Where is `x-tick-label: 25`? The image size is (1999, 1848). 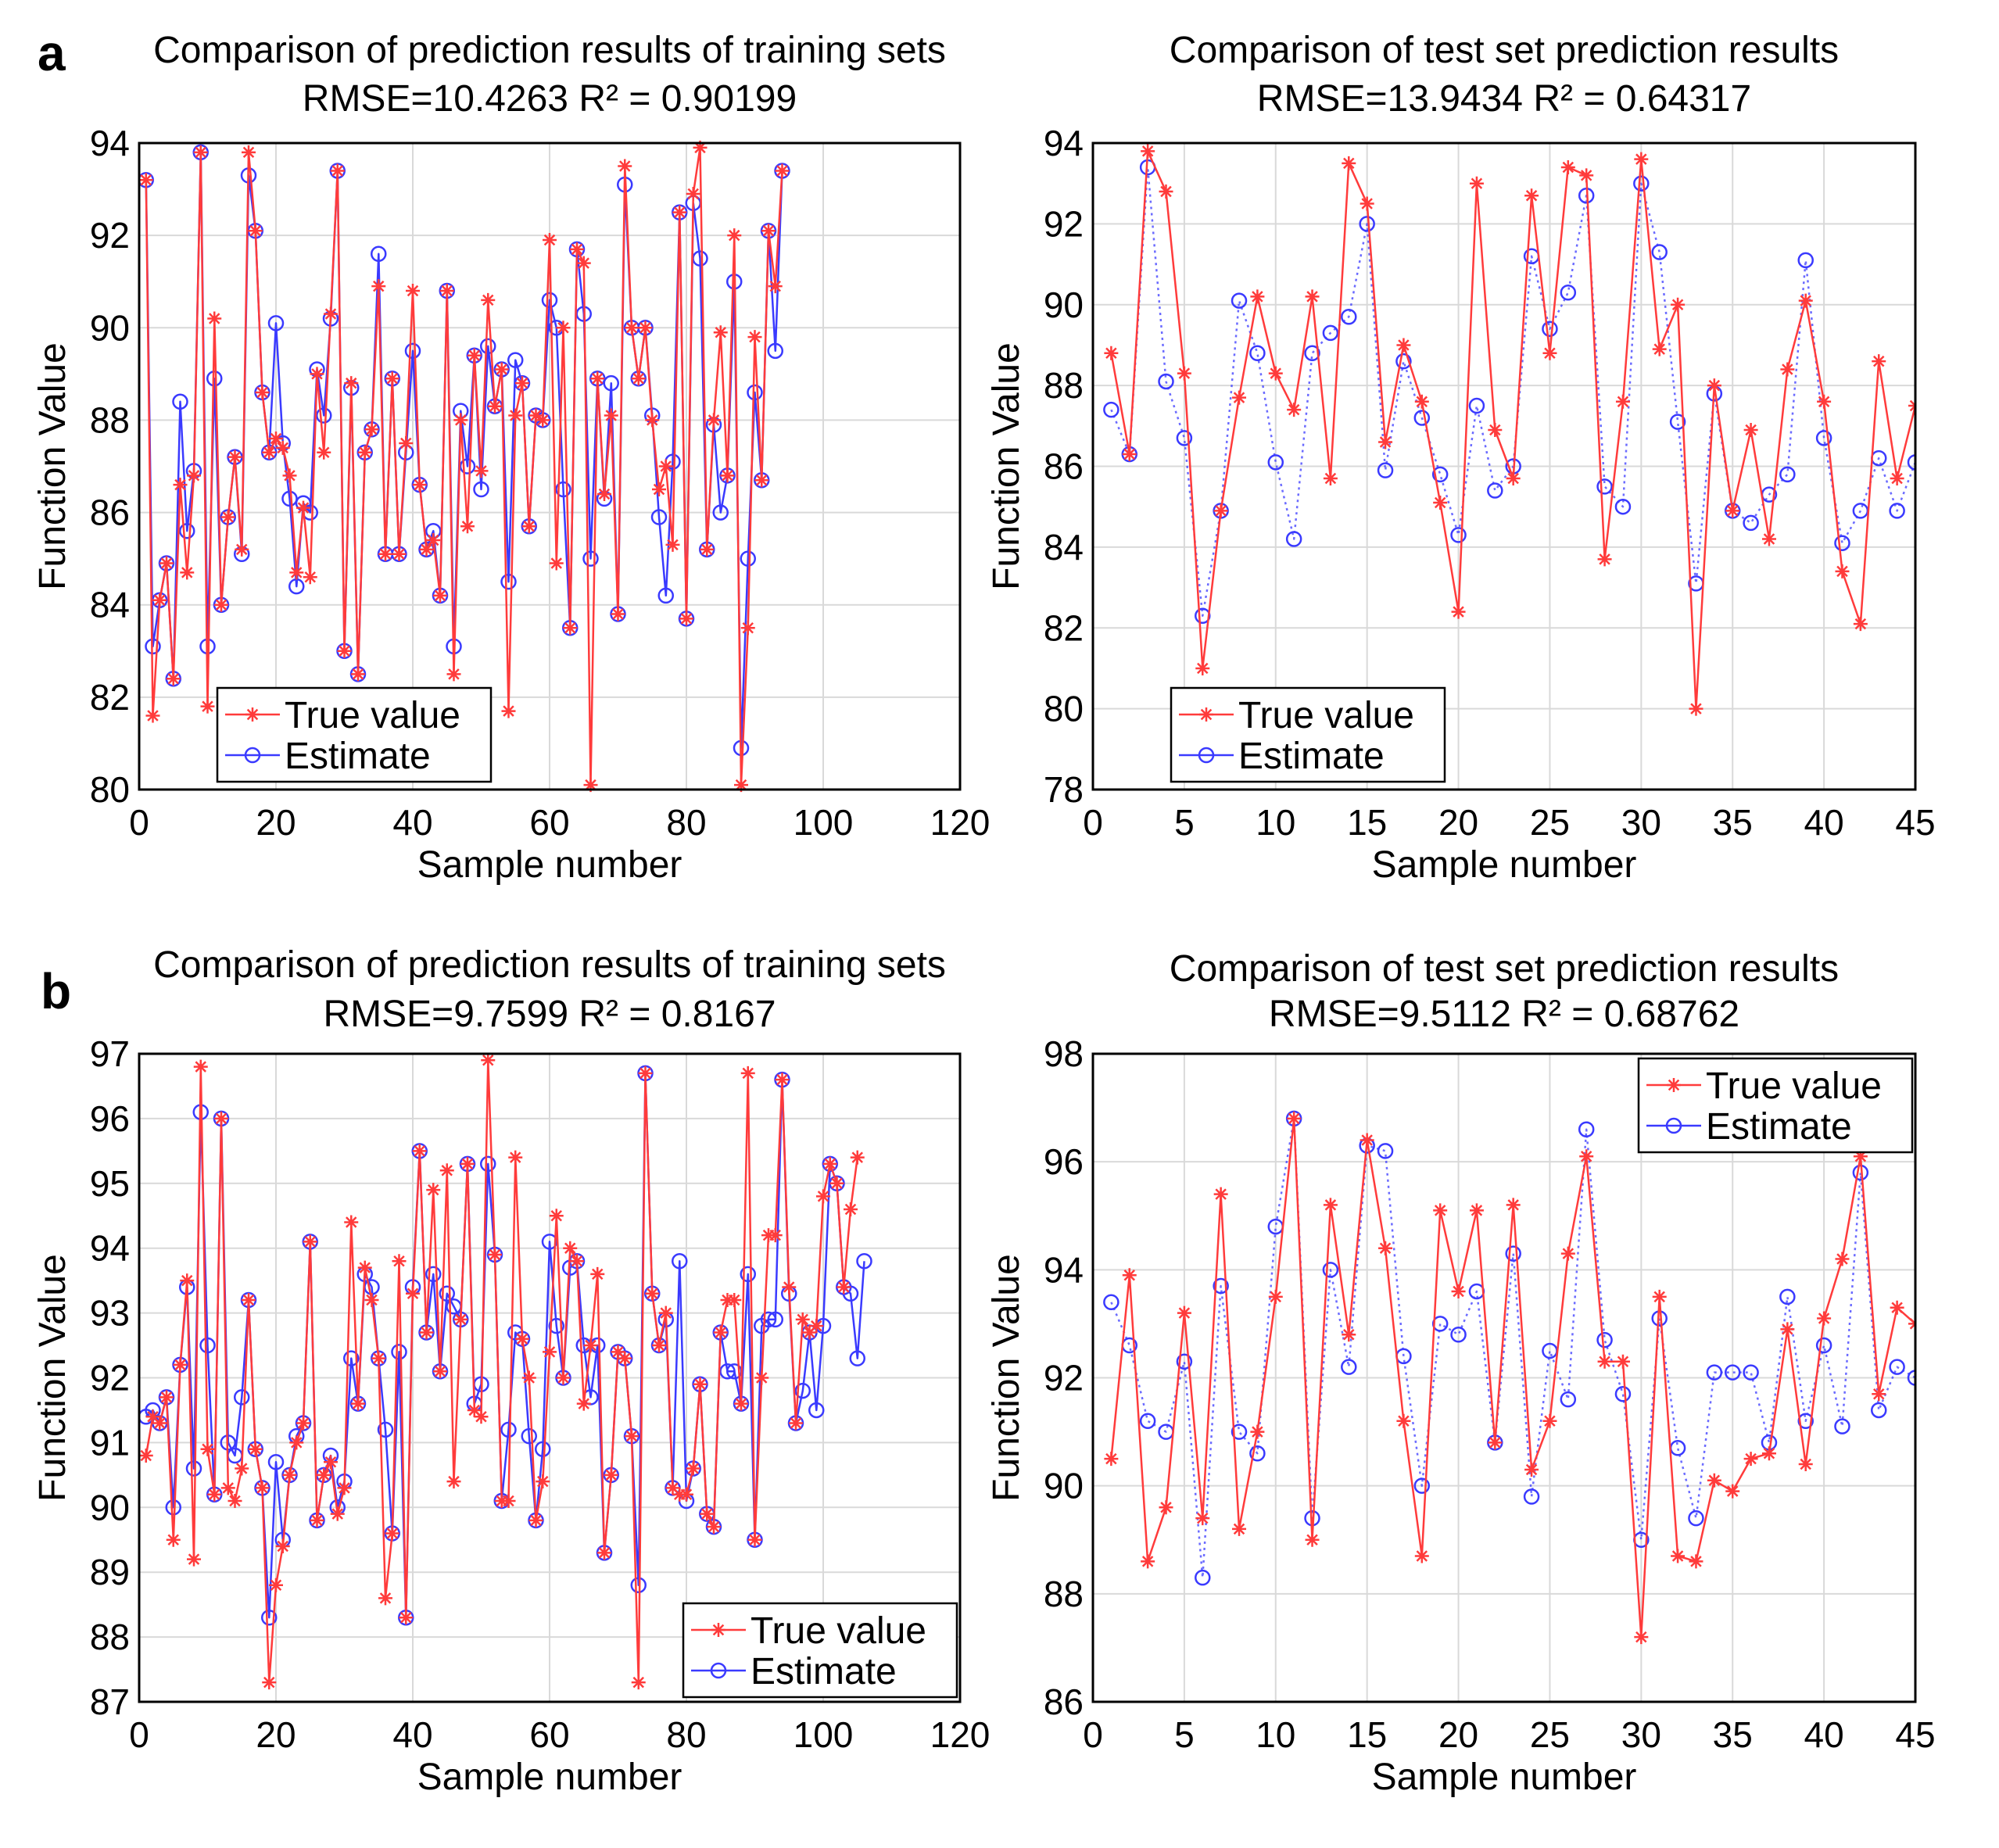 x-tick-label: 25 is located at coordinates (1550, 1735).